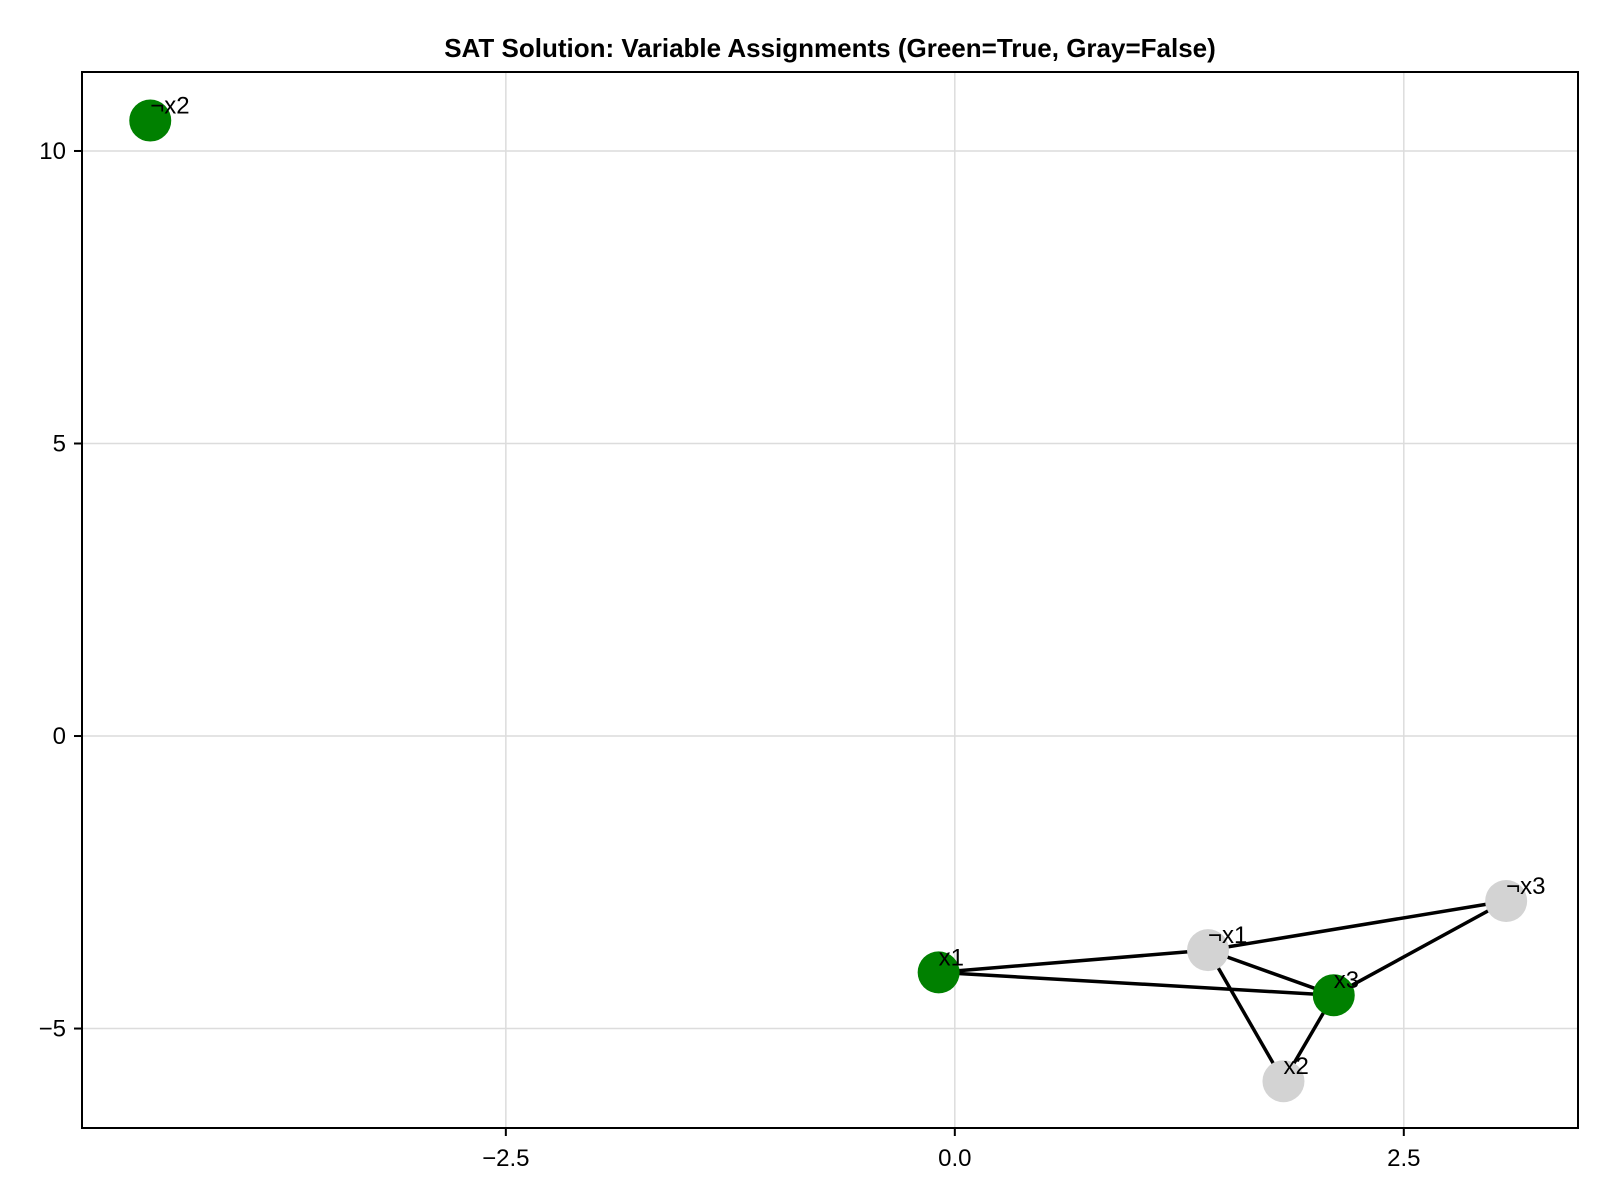 The image size is (1600, 1200). Describe the element at coordinates (1525, 886) in the screenshot. I see `node-label-nx3: ¬x3` at that location.